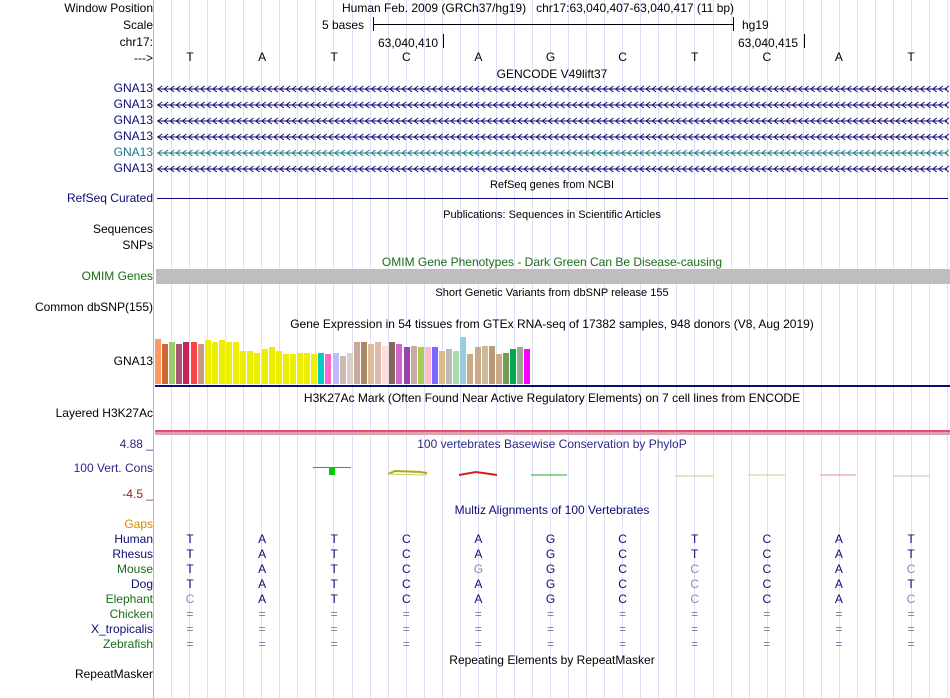  I want to click on multiz-track-title: Multiz Alignments of 100 Vertebrates, so click(552, 510).